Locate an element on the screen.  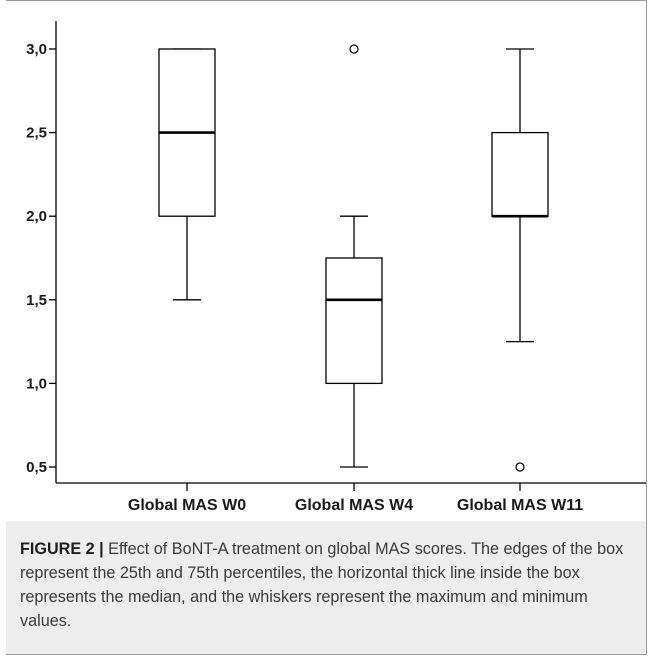
x-category-label: Global MAS W4 is located at coordinates (354, 505).